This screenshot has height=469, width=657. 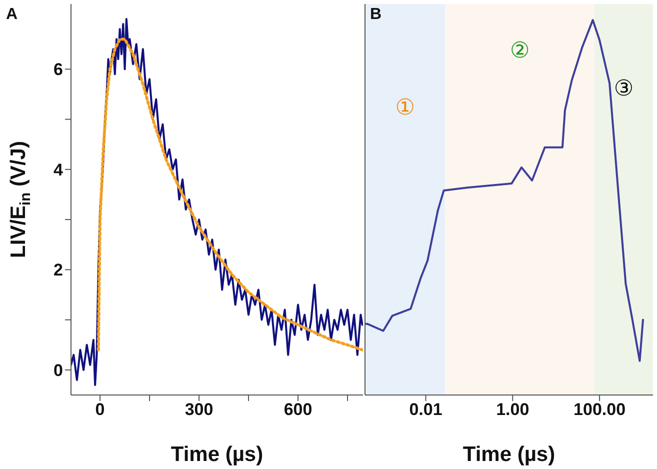 I want to click on x-tick-label: 100.00, so click(x=600, y=410).